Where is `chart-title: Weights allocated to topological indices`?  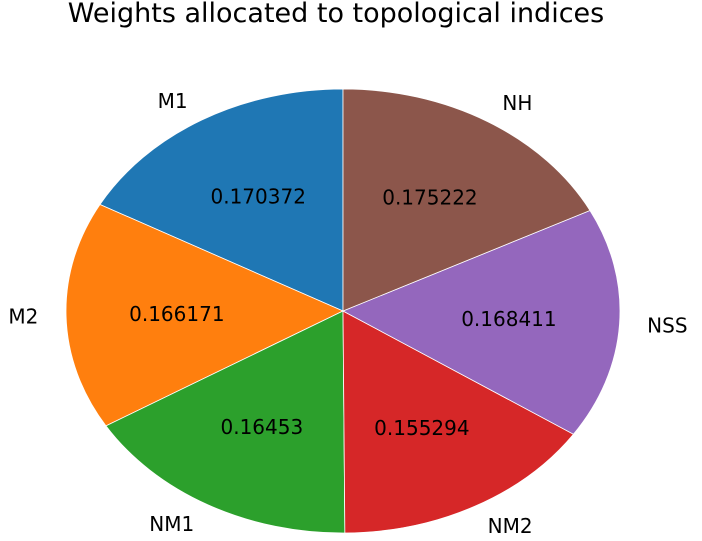 chart-title: Weights allocated to topological indices is located at coordinates (336, 14).